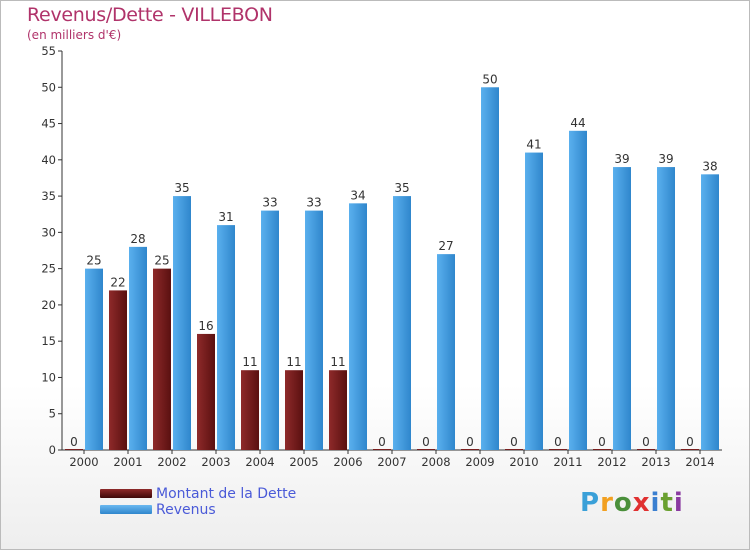 The width and height of the screenshot is (750, 550). Describe the element at coordinates (445, 246) in the screenshot. I see `data-label-revenus: 27` at that location.